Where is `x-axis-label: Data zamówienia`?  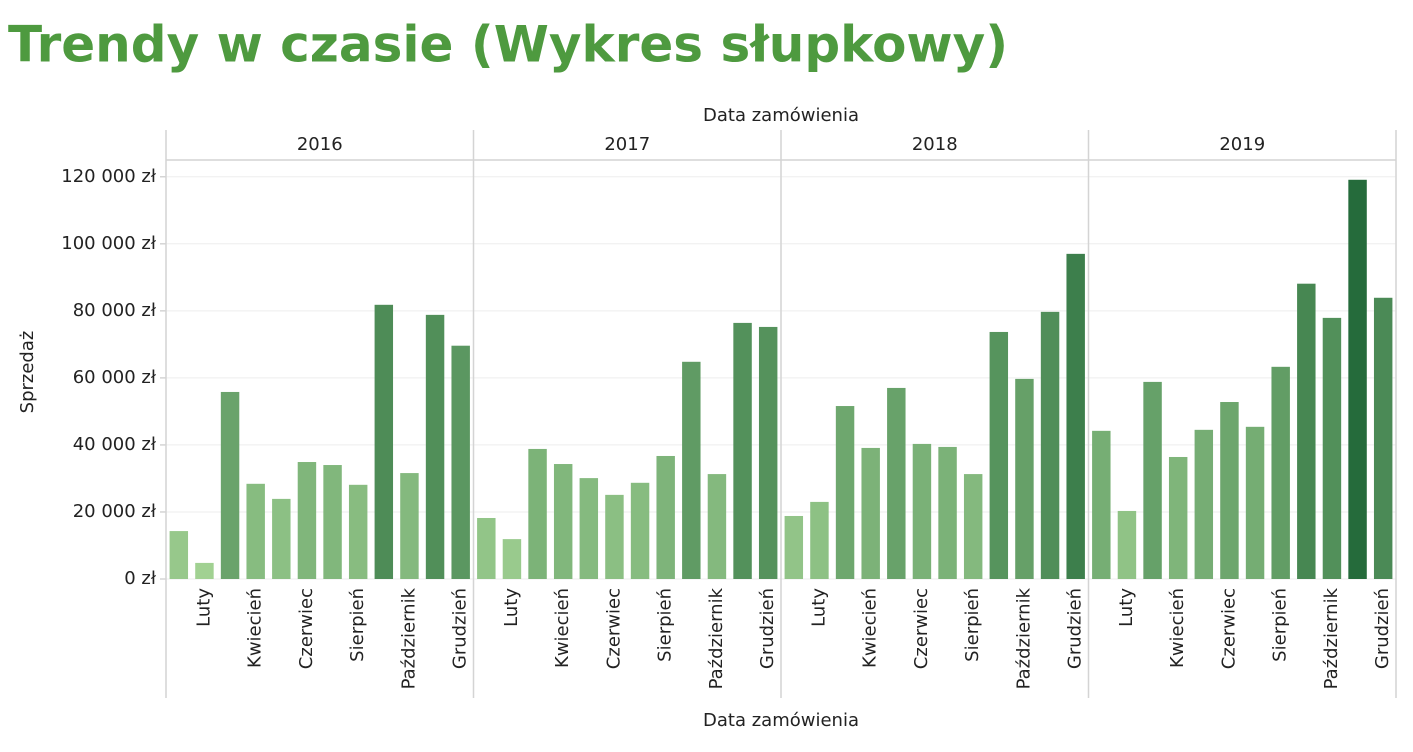 x-axis-label: Data zamówienia is located at coordinates (781, 720).